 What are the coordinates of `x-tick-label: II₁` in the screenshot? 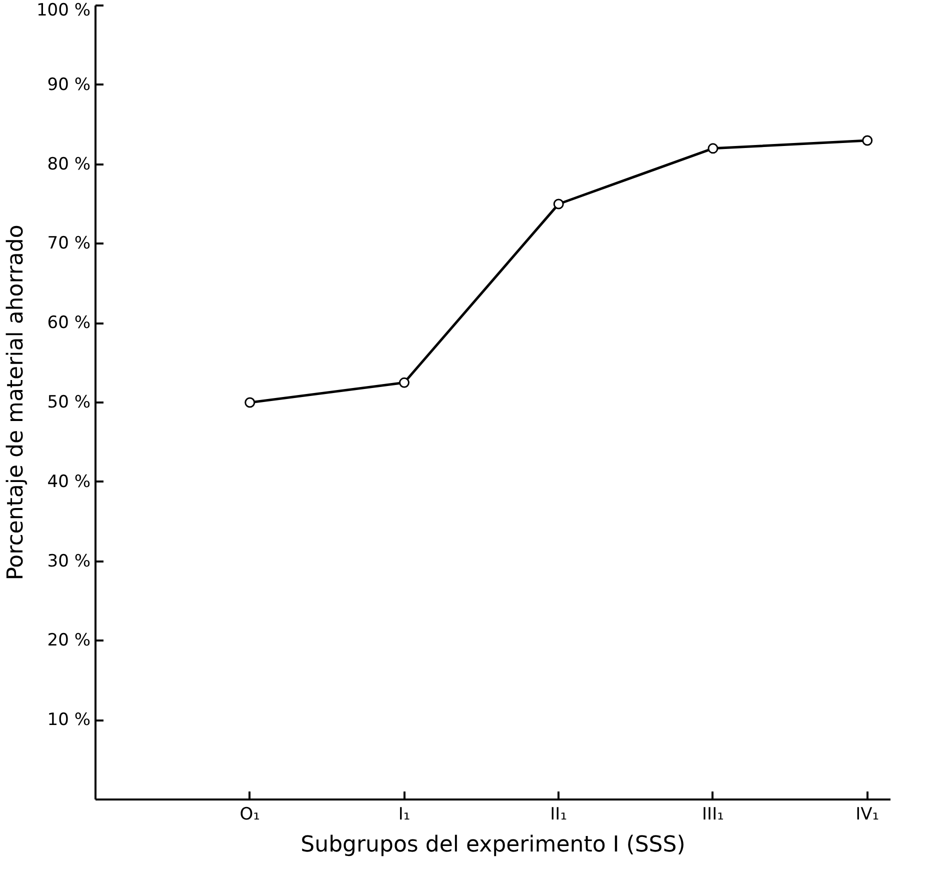 It's located at (559, 814).